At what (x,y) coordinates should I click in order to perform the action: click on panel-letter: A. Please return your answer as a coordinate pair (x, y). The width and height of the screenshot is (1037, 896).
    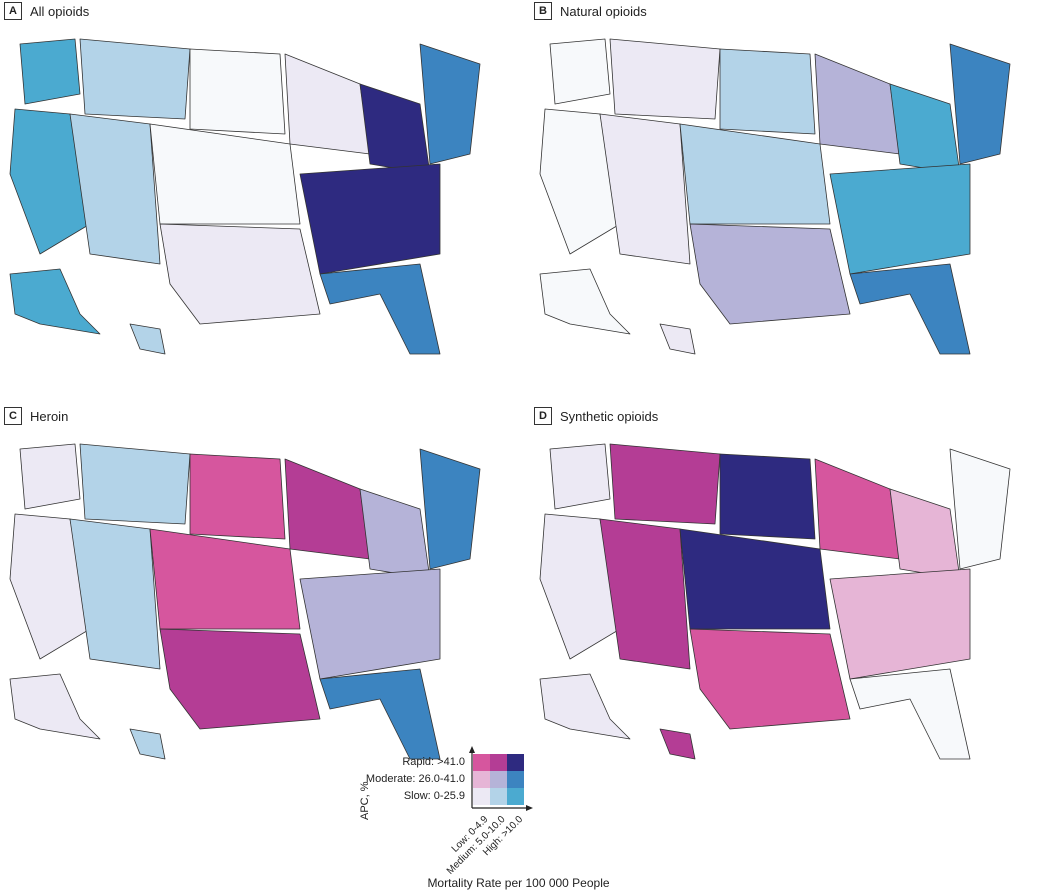
    Looking at the image, I should click on (13, 11).